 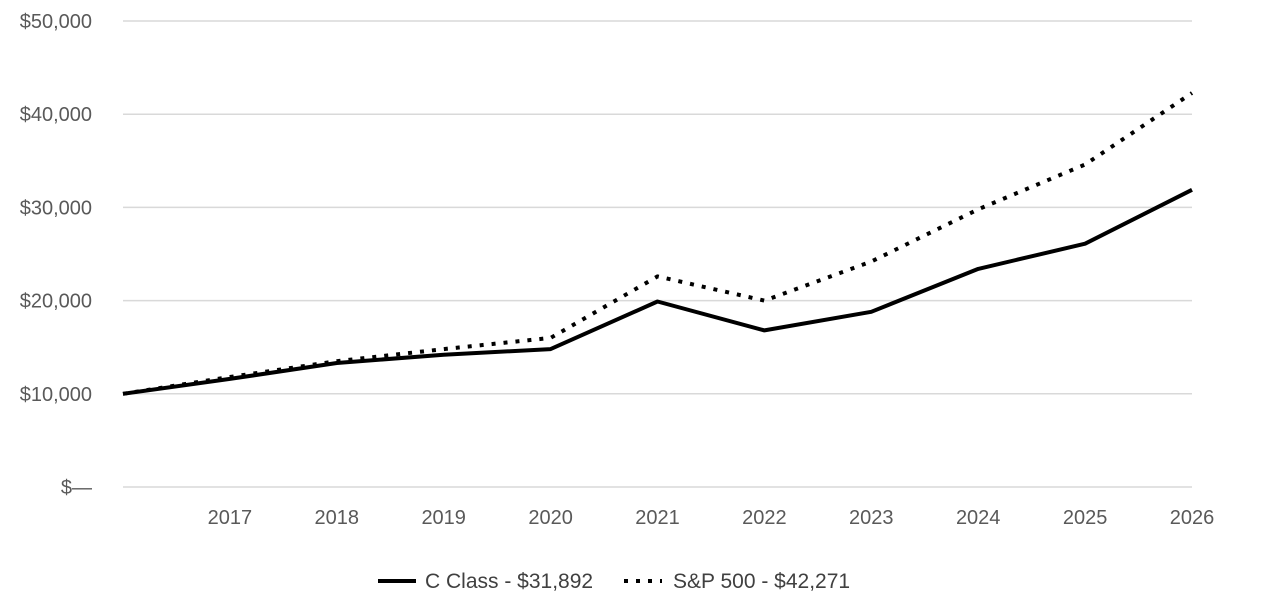 What do you see at coordinates (56, 395) in the screenshot?
I see `y-tick-label: $10,000` at bounding box center [56, 395].